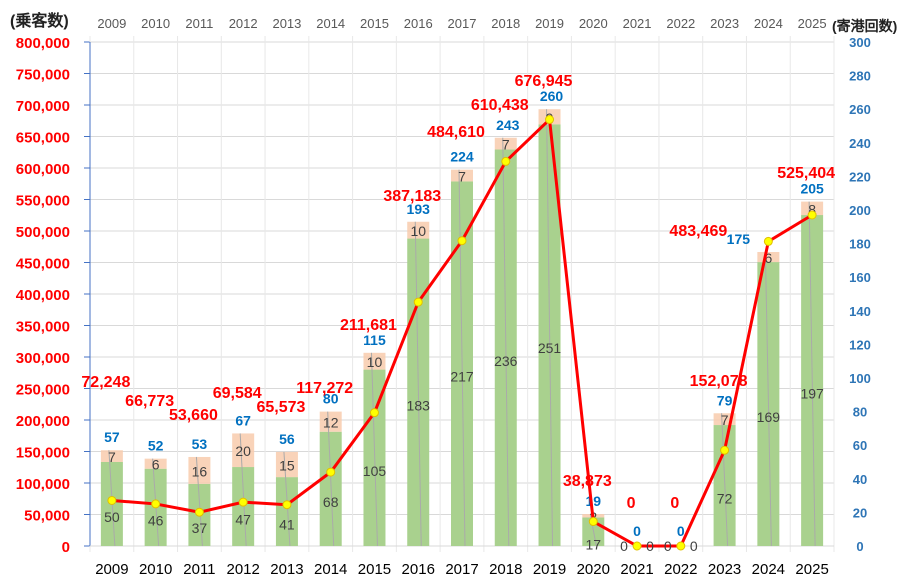  I want to click on right-tick-label: 100, so click(860, 378).